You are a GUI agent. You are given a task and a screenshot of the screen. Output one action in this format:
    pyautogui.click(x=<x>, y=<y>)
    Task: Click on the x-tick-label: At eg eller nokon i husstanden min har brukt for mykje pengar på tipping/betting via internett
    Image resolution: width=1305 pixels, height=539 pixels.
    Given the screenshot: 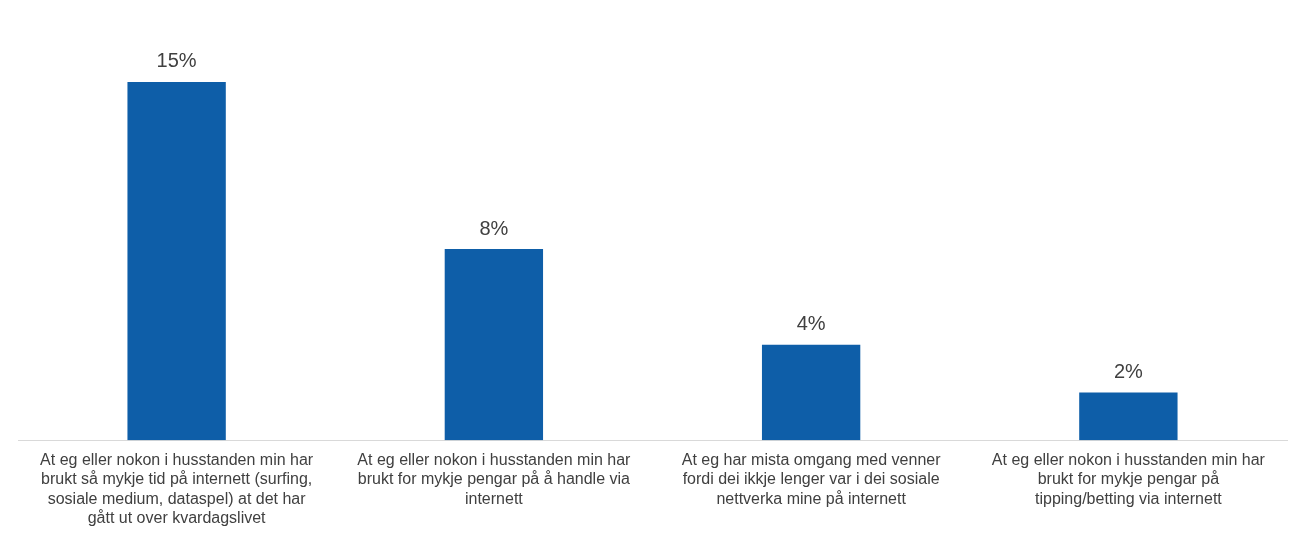 What is the action you would take?
    pyautogui.click(x=1128, y=479)
    